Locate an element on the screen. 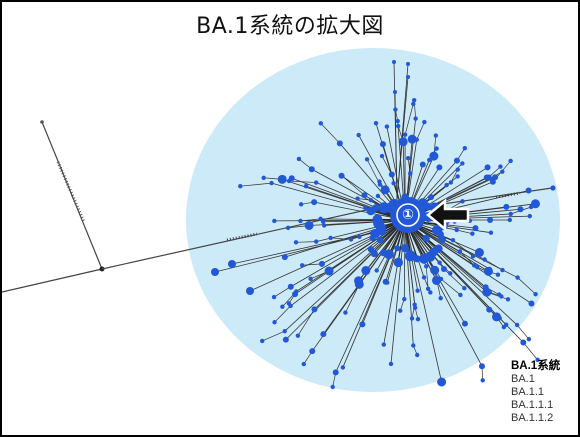  outgroup-tip is located at coordinates (42, 122).